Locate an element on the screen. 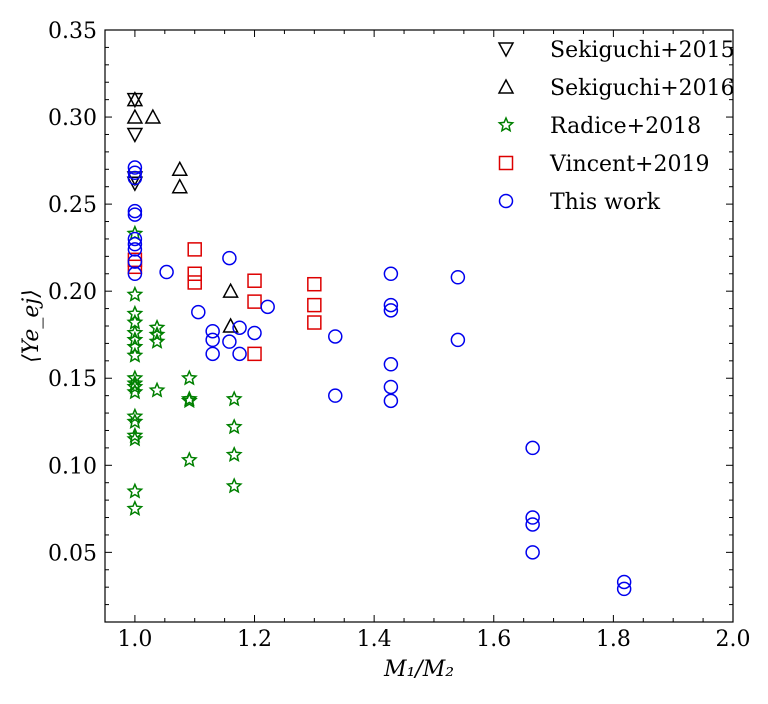 This screenshot has width=768, height=704. series-triangle-down is located at coordinates (135, 142).